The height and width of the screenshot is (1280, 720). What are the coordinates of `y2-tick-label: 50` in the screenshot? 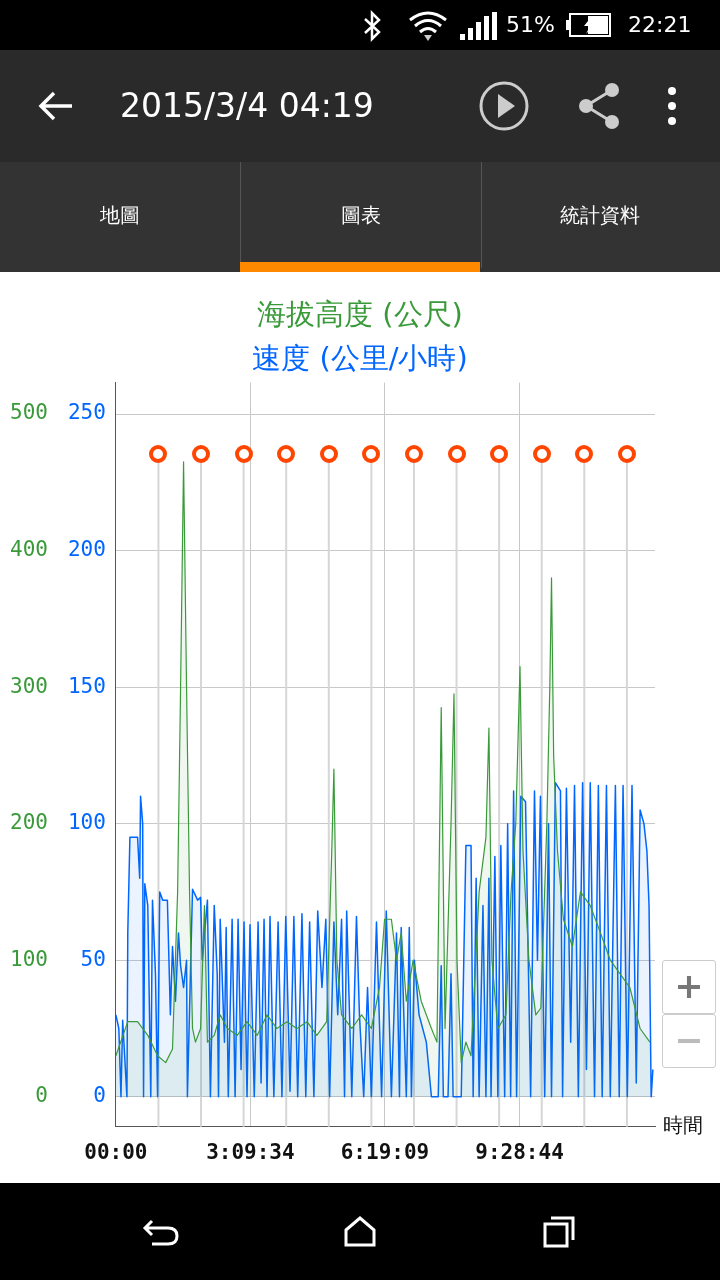 It's located at (93, 958).